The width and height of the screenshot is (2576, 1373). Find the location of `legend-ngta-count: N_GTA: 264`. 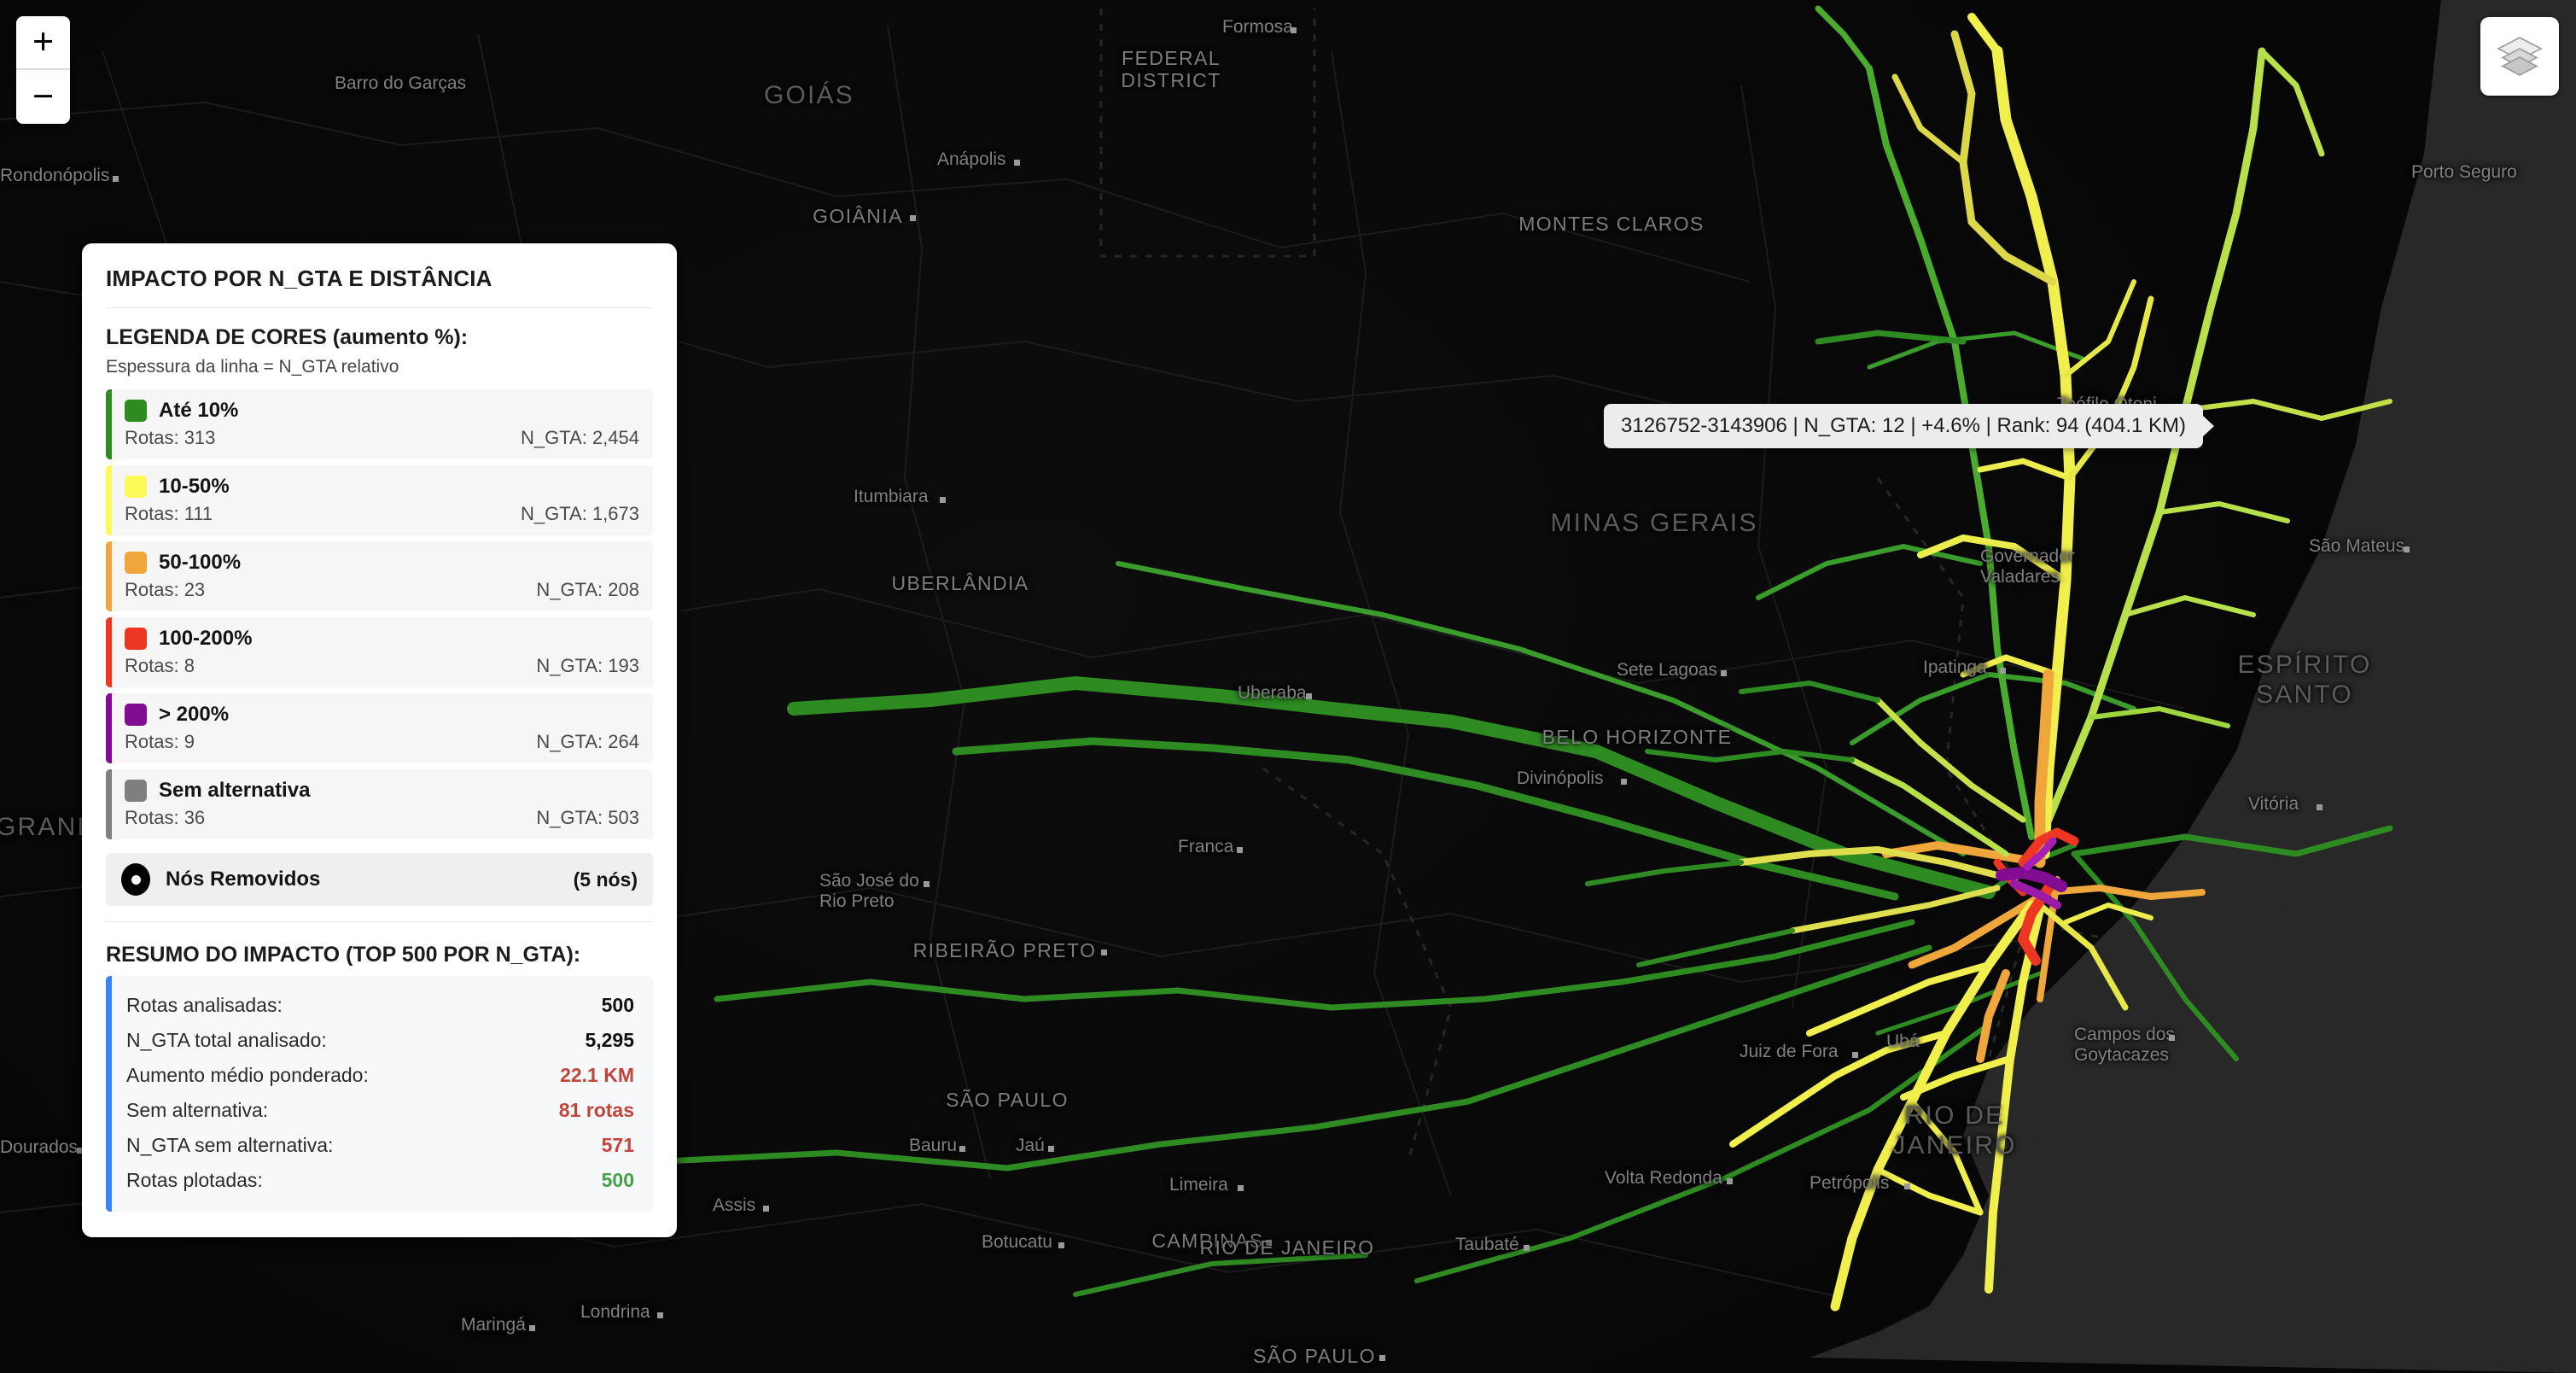

legend-ngta-count: N_GTA: 264 is located at coordinates (587, 742).